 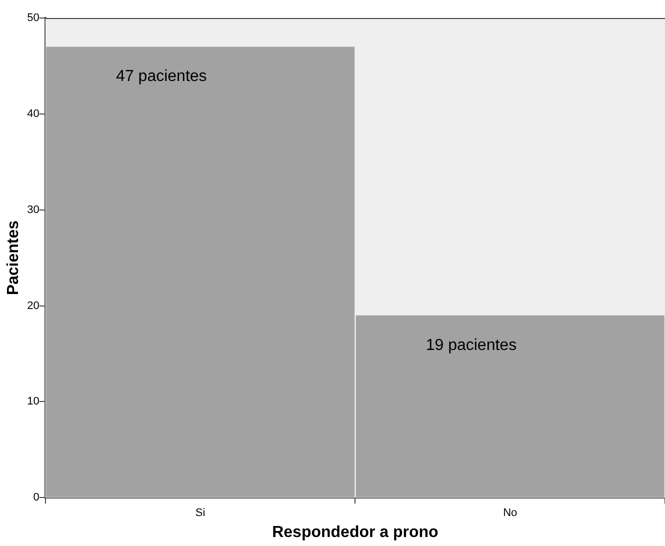 I want to click on x-axis-title: Respondedor a prono, so click(x=355, y=532).